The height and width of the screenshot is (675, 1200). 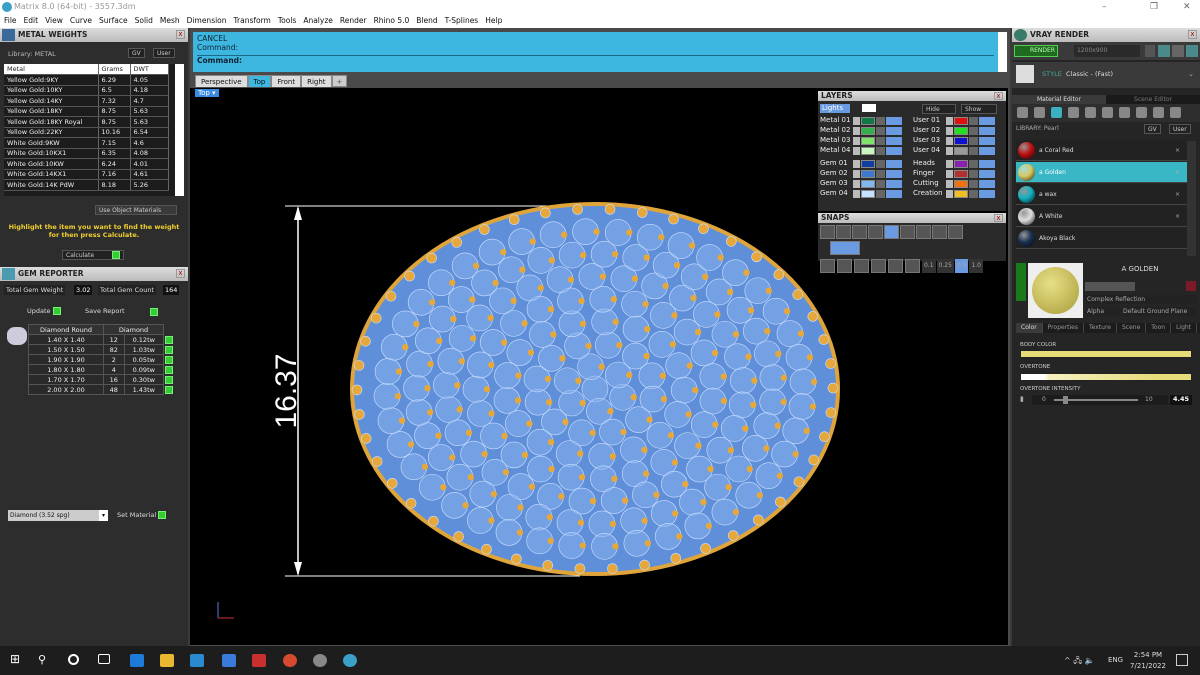 I want to click on subtab-light: Light, so click(x=1184, y=328).